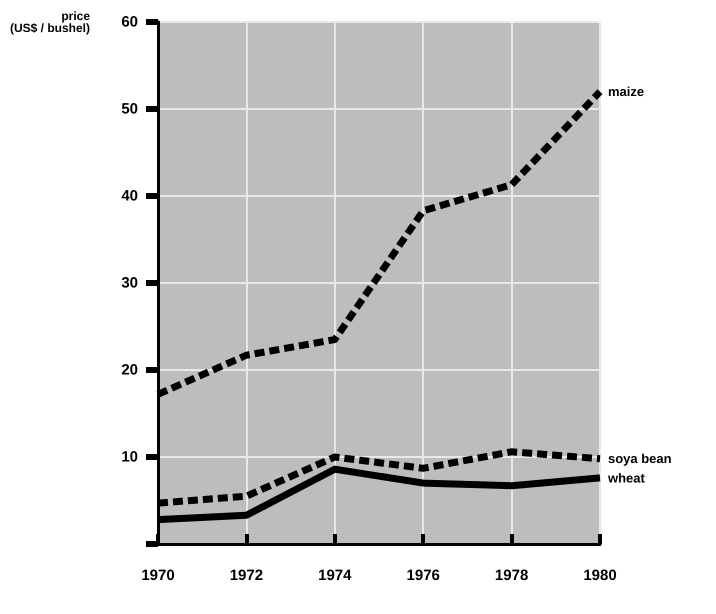 This screenshot has height=614, width=716. I want to click on series-label: soya bean, so click(640, 458).